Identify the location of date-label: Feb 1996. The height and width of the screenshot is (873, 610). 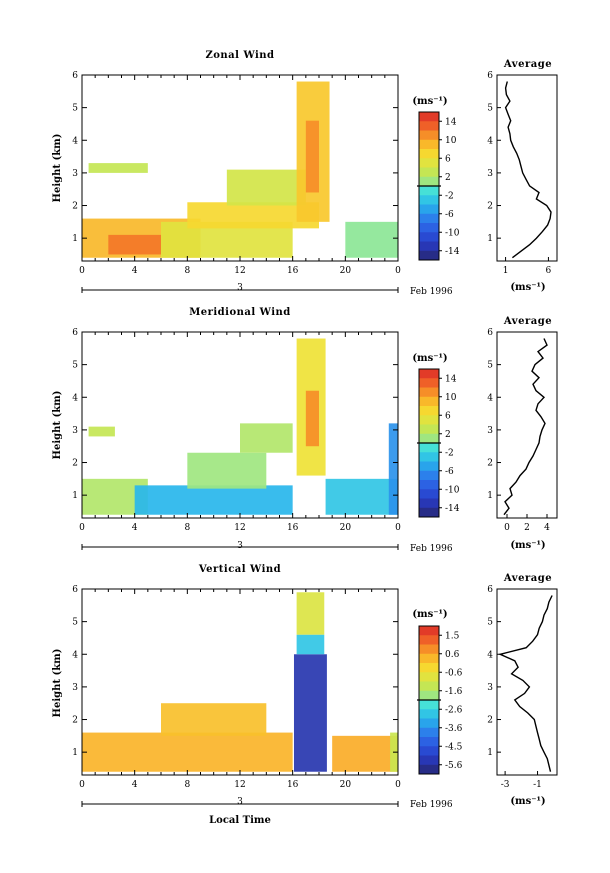
(431, 292).